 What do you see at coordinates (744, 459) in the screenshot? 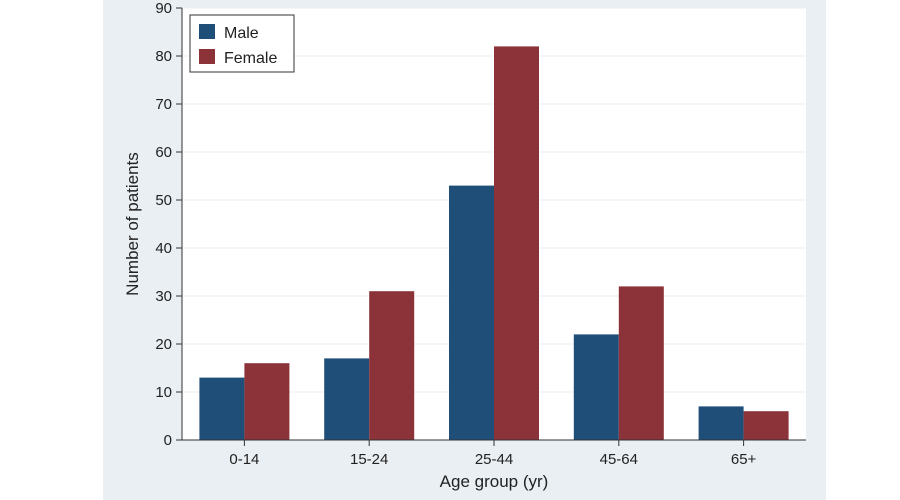
I see `x-tick-label: 65+` at bounding box center [744, 459].